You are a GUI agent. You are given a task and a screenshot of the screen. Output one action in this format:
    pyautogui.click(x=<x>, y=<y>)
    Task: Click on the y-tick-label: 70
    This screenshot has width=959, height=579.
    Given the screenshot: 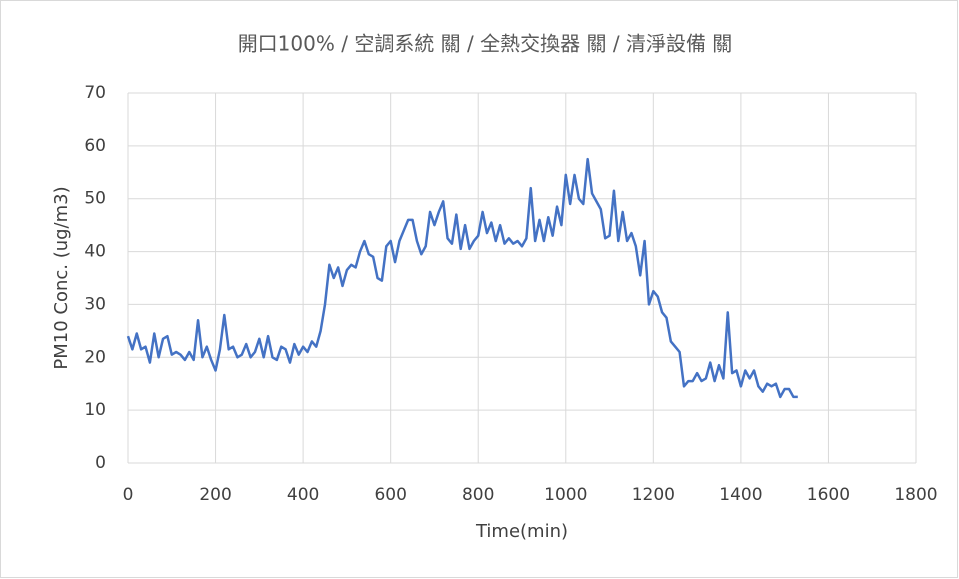 What is the action you would take?
    pyautogui.click(x=95, y=93)
    